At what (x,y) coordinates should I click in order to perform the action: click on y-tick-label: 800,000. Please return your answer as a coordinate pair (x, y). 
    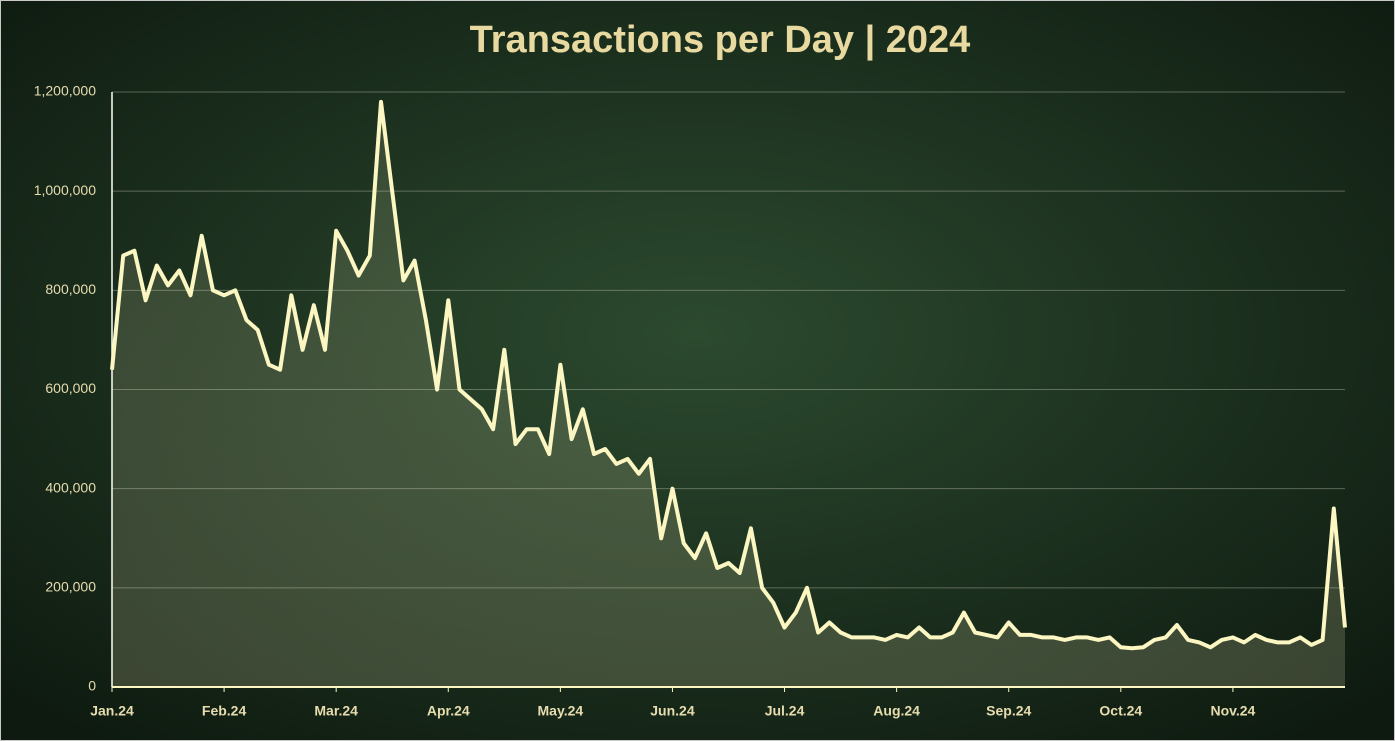
    Looking at the image, I should click on (70, 289).